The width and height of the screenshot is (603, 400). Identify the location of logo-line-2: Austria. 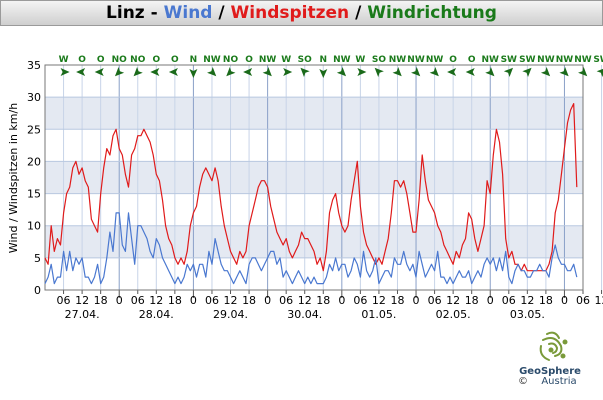
(558, 381).